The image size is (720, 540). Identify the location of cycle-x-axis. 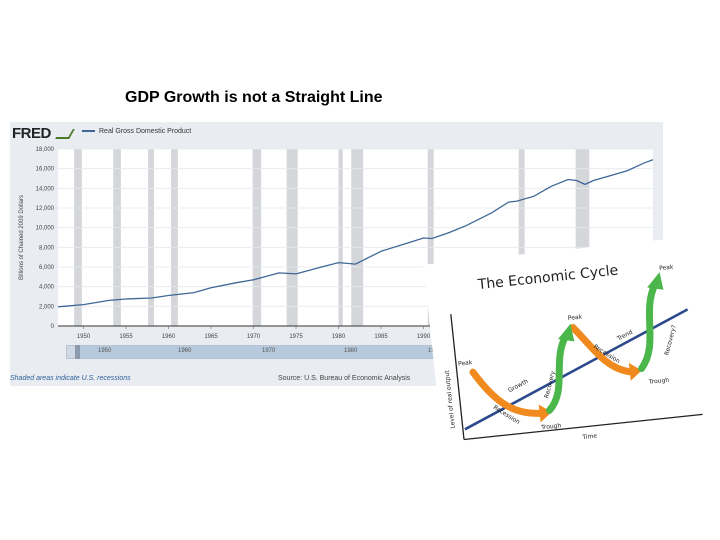
(583, 427).